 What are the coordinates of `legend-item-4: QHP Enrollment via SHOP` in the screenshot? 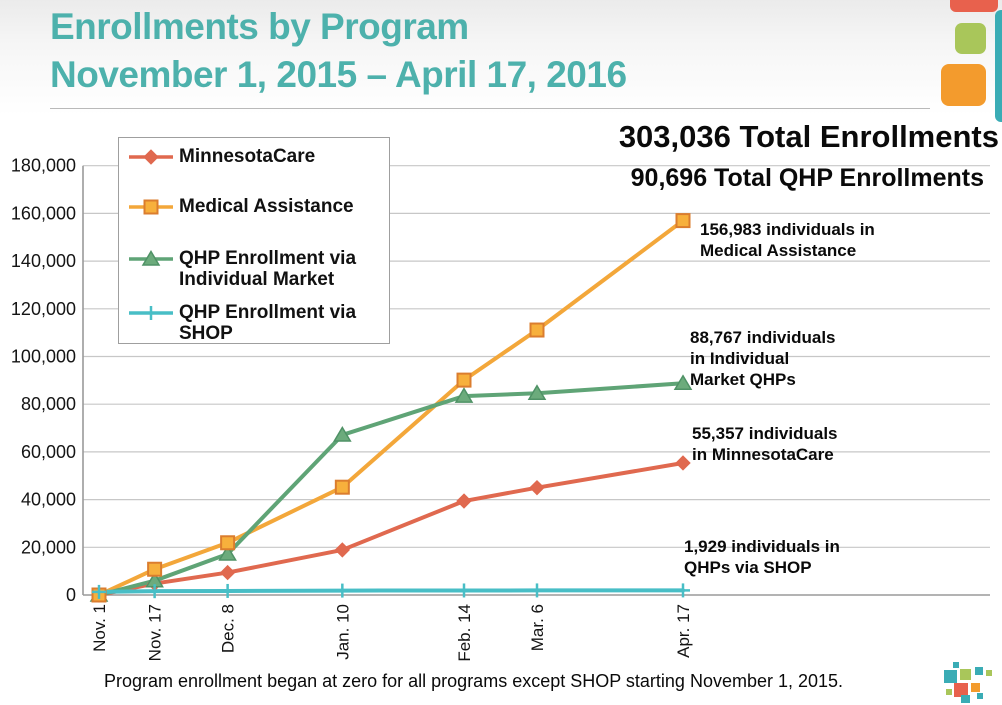 It's located at (255, 323).